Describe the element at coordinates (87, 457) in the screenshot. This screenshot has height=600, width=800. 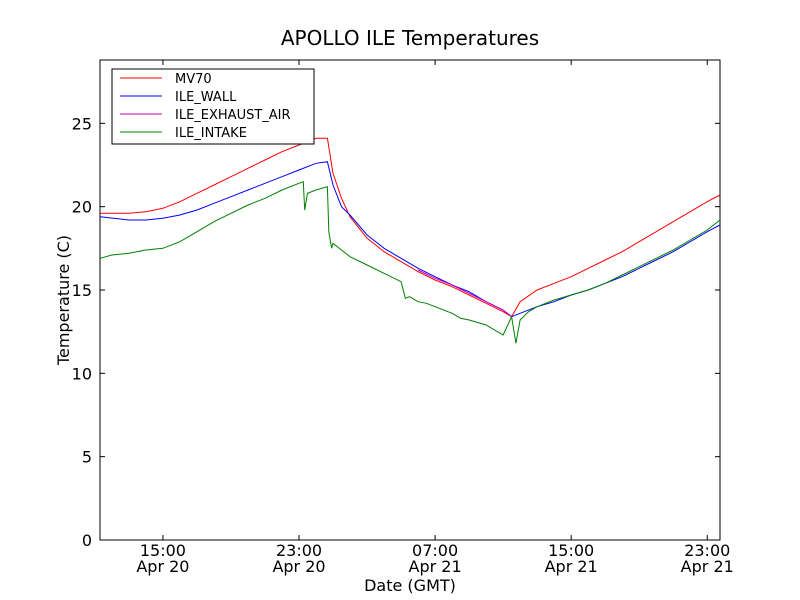
I see `y-tick-label: 5` at that location.